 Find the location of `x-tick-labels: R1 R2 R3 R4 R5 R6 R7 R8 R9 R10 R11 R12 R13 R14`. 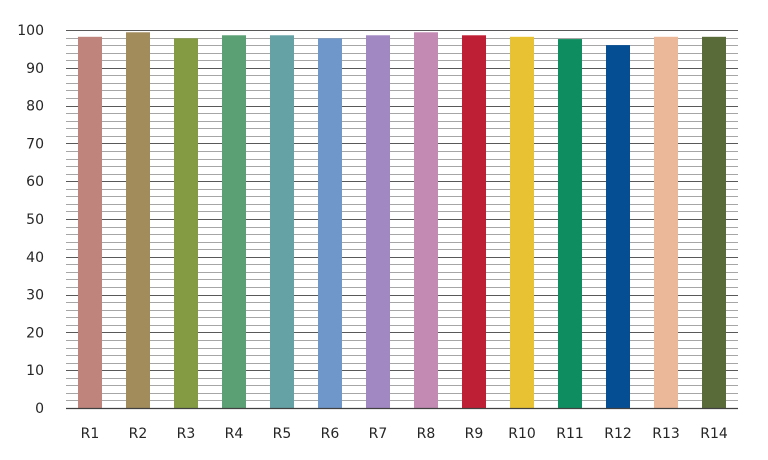

x-tick-labels: R1 R2 R3 R4 R5 R6 R7 R8 R9 R10 R11 R12 R13 R14 is located at coordinates (404, 434).